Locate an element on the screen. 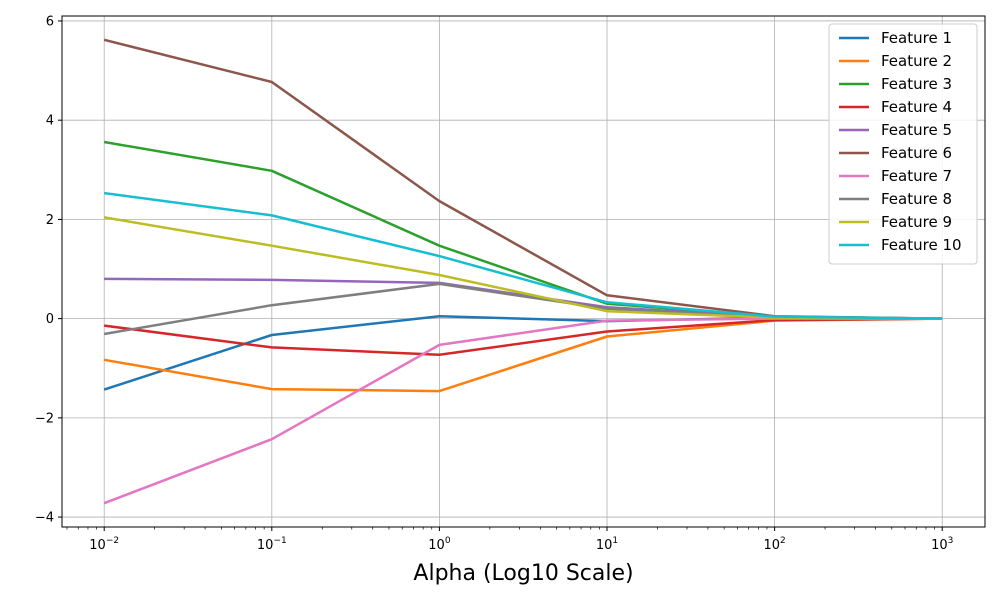  legend-label: Feature 7 is located at coordinates (916, 176).